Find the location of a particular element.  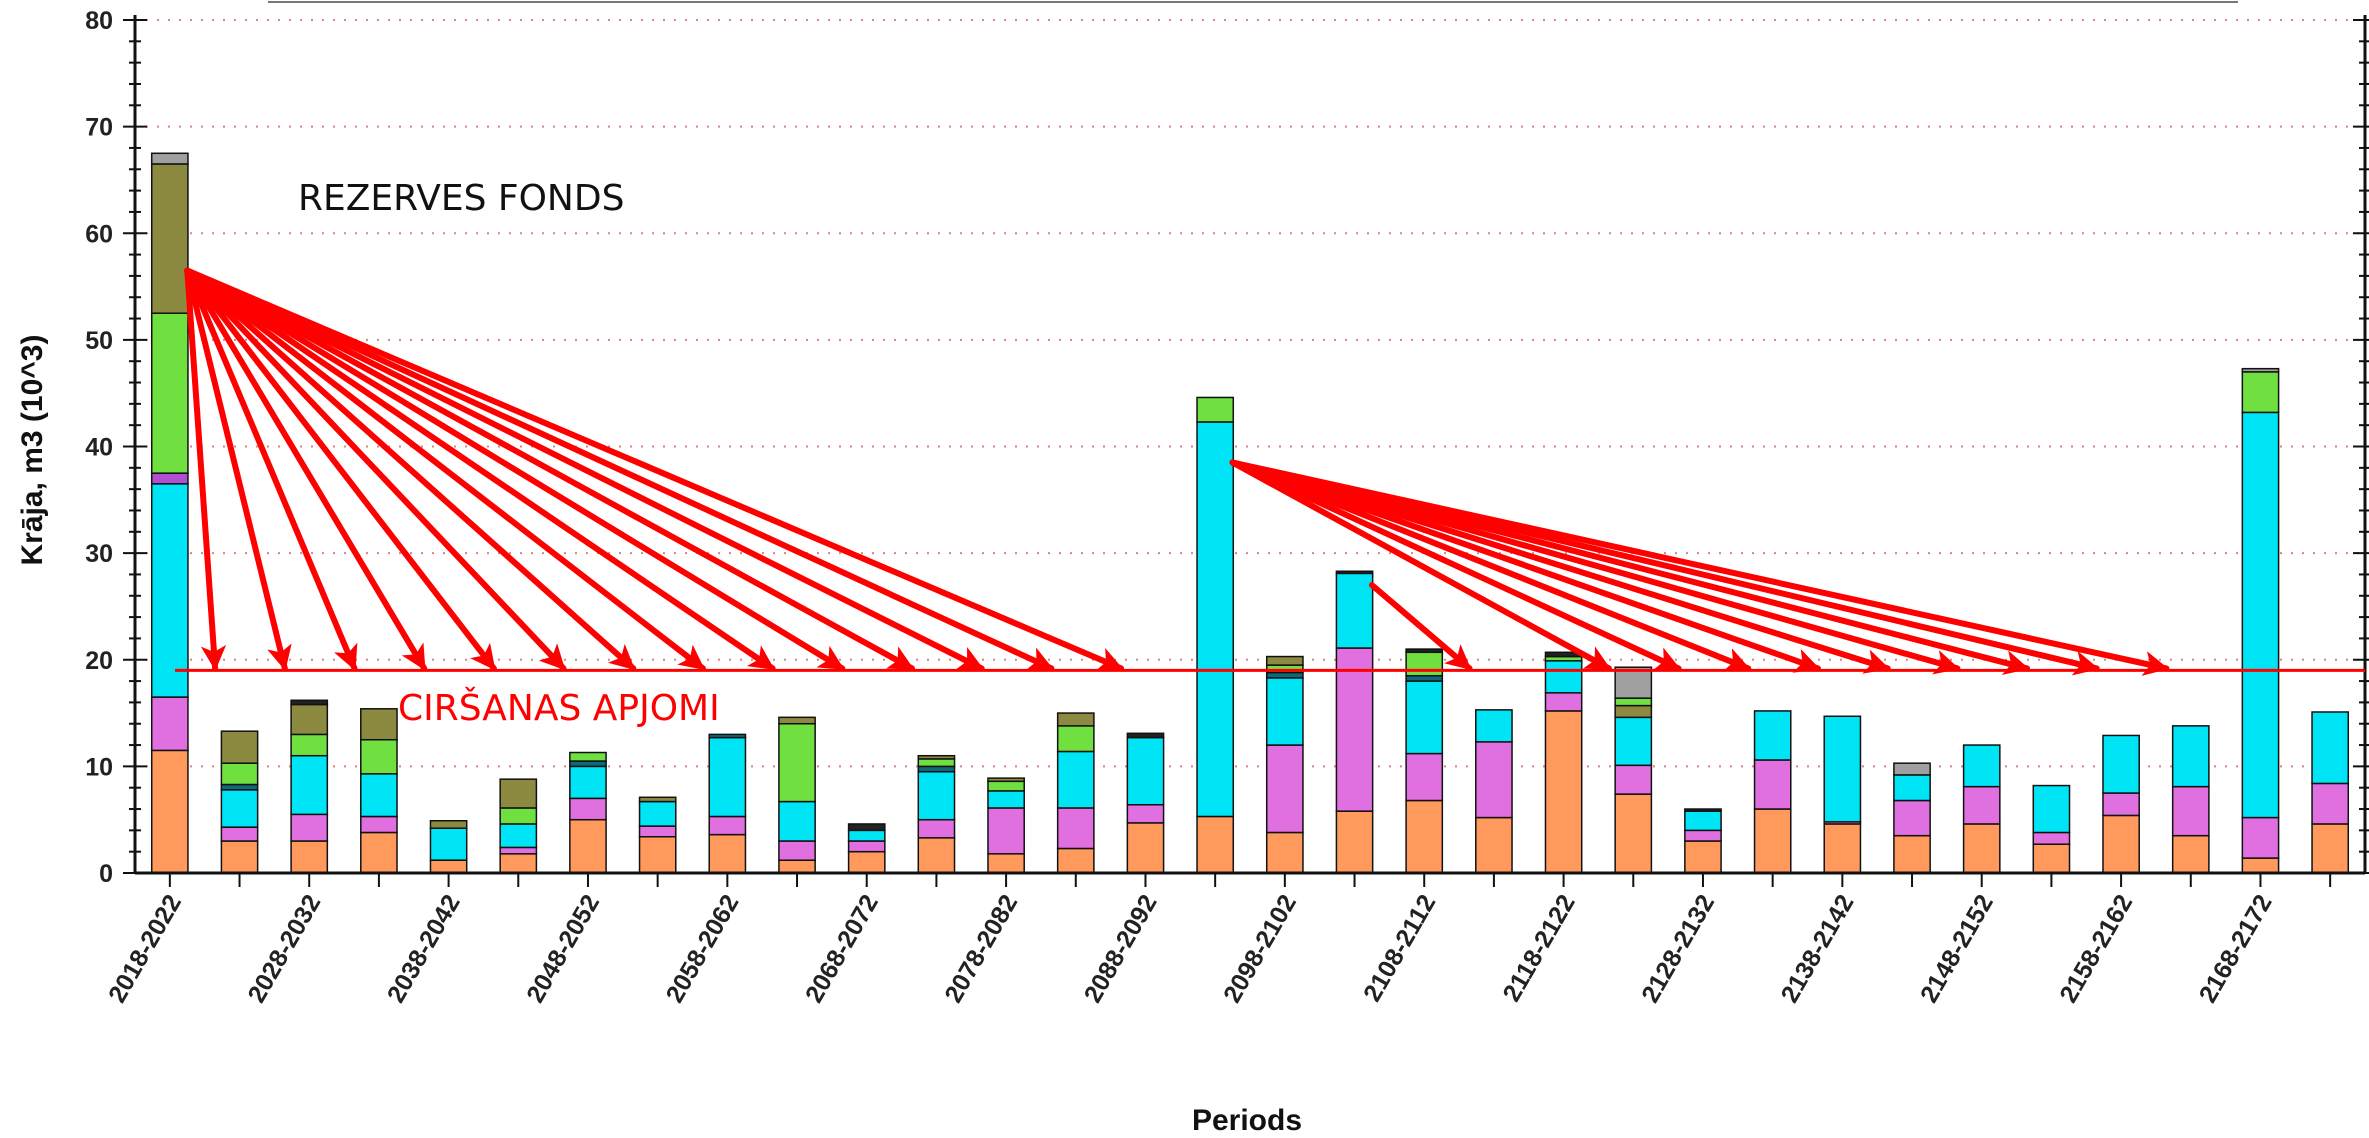

x-tick-label: 2128-2132 is located at coordinates (1678, 949).